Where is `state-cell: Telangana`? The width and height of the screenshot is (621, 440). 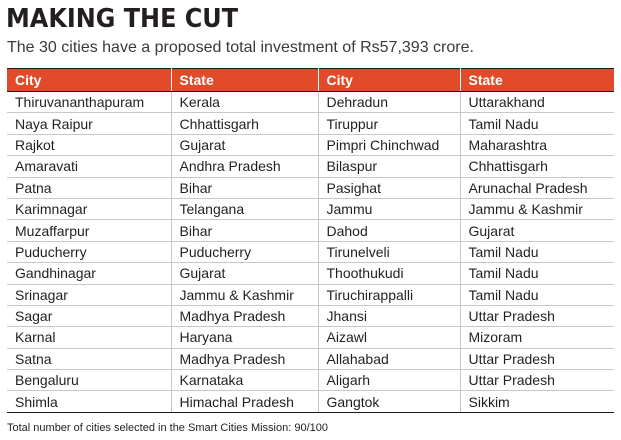
state-cell: Telangana is located at coordinates (245, 209).